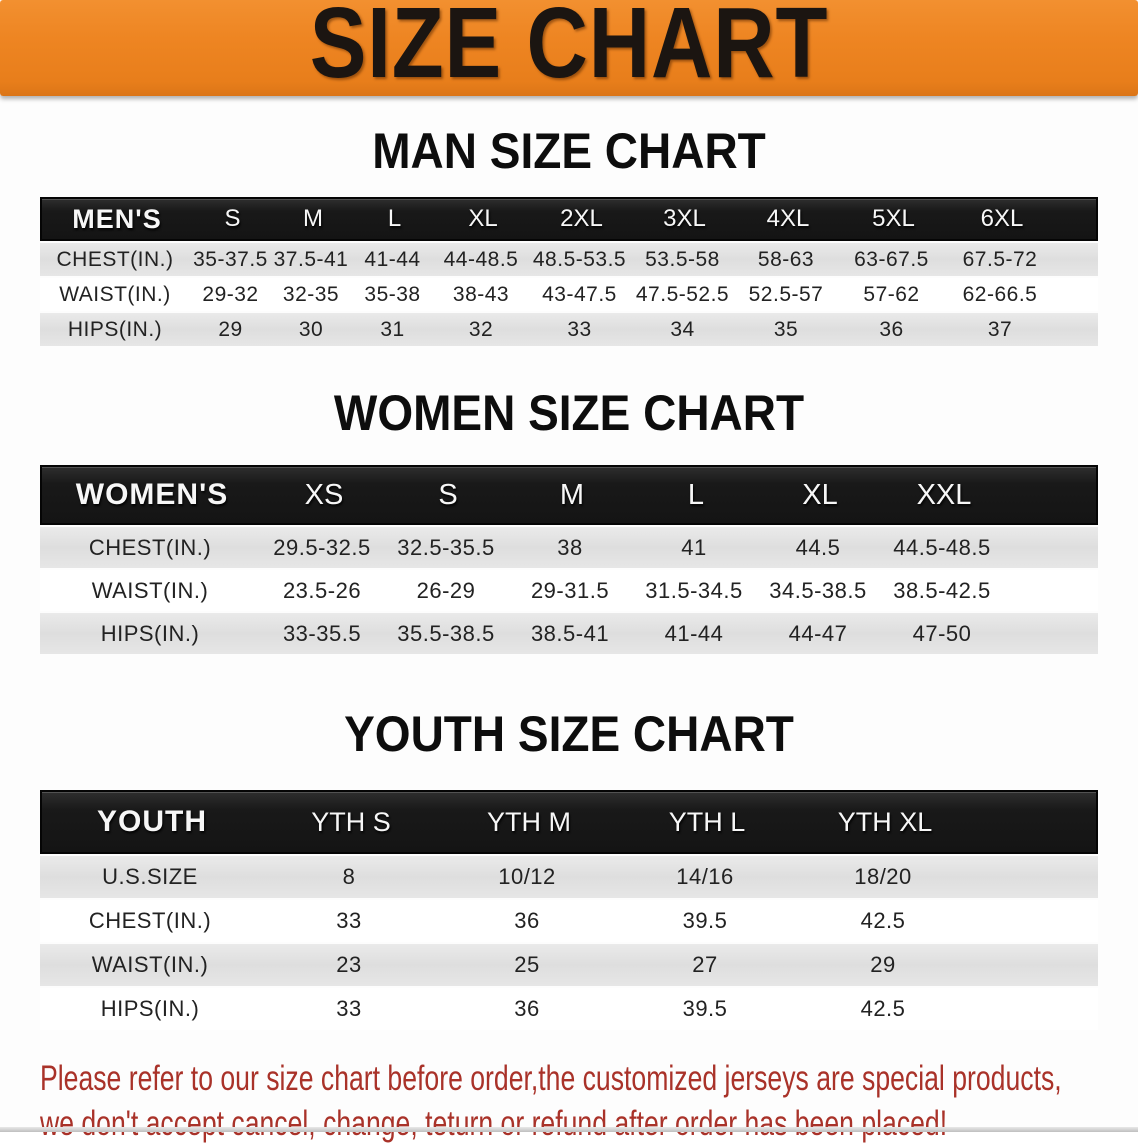 The width and height of the screenshot is (1138, 1146). I want to click on size-column-header: XS, so click(324, 494).